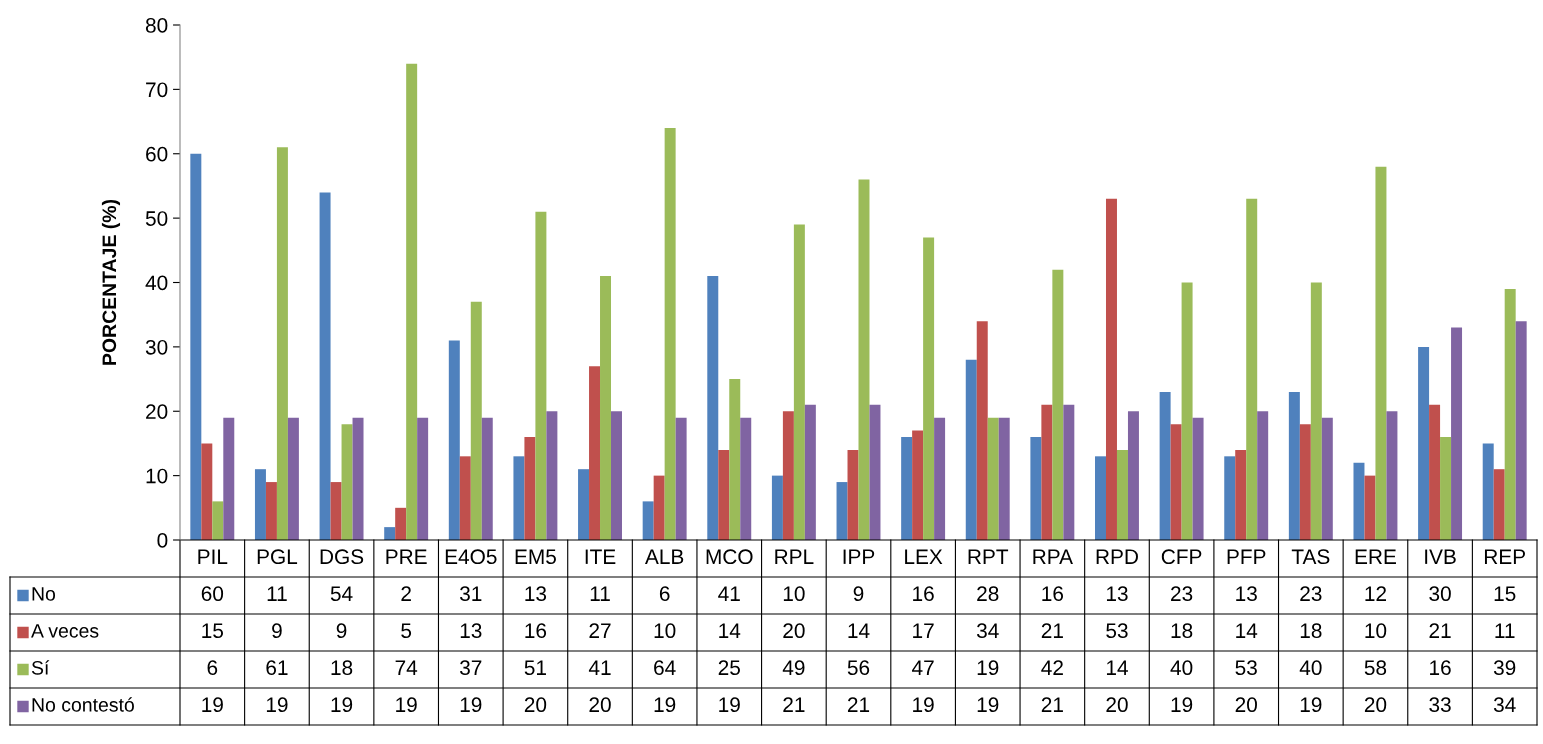 Image resolution: width=1543 pixels, height=744 pixels. I want to click on x-tick-label: PRE, so click(406, 556).